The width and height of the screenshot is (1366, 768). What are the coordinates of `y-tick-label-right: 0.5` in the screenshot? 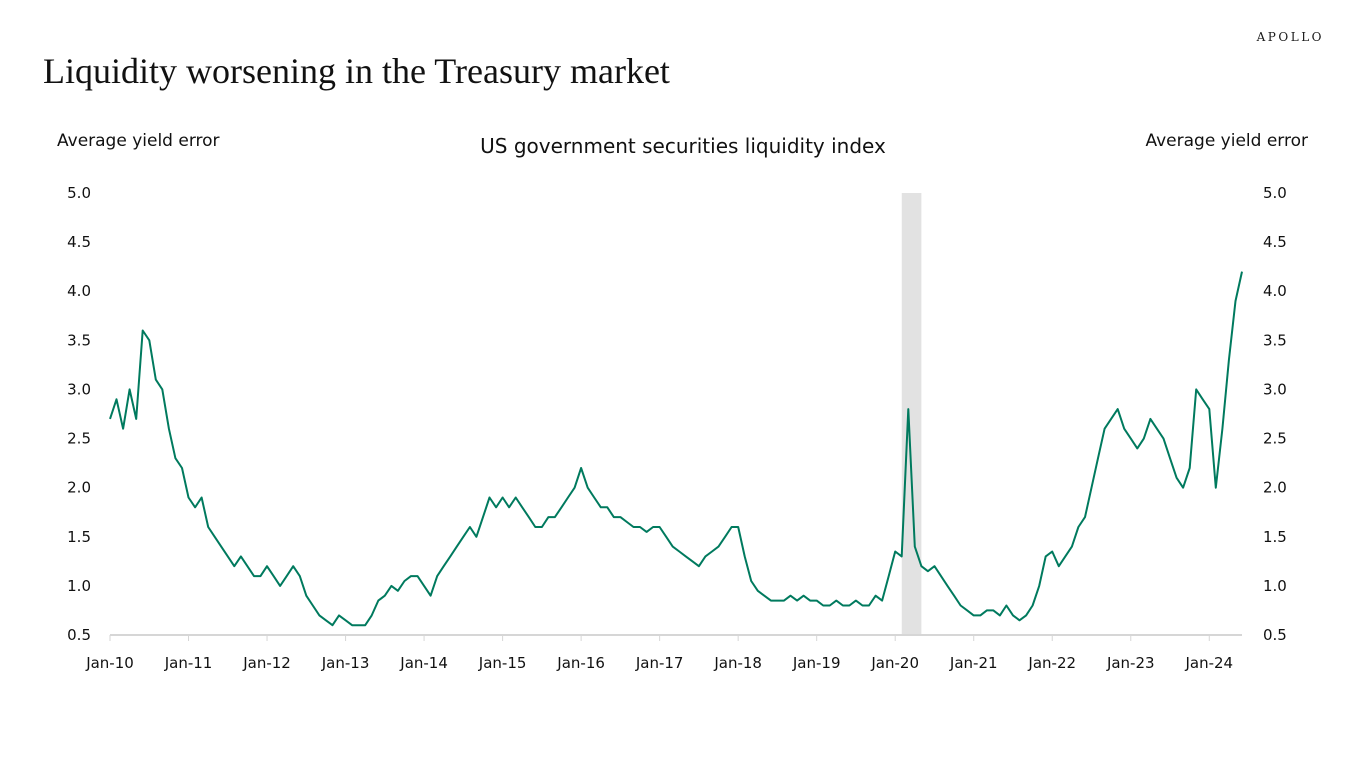 It's located at (1275, 635).